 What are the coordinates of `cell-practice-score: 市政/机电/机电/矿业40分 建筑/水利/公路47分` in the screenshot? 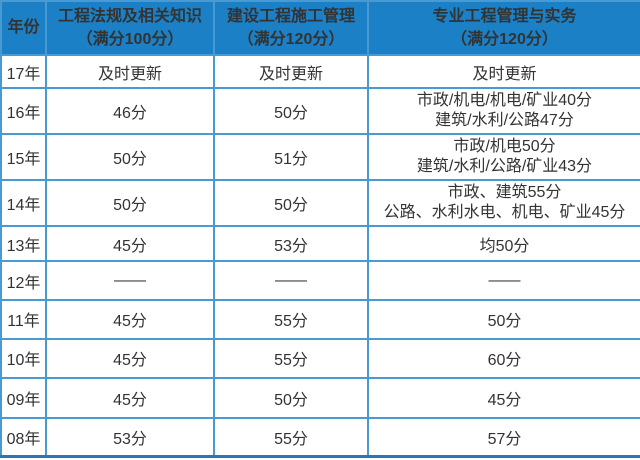 It's located at (503, 111).